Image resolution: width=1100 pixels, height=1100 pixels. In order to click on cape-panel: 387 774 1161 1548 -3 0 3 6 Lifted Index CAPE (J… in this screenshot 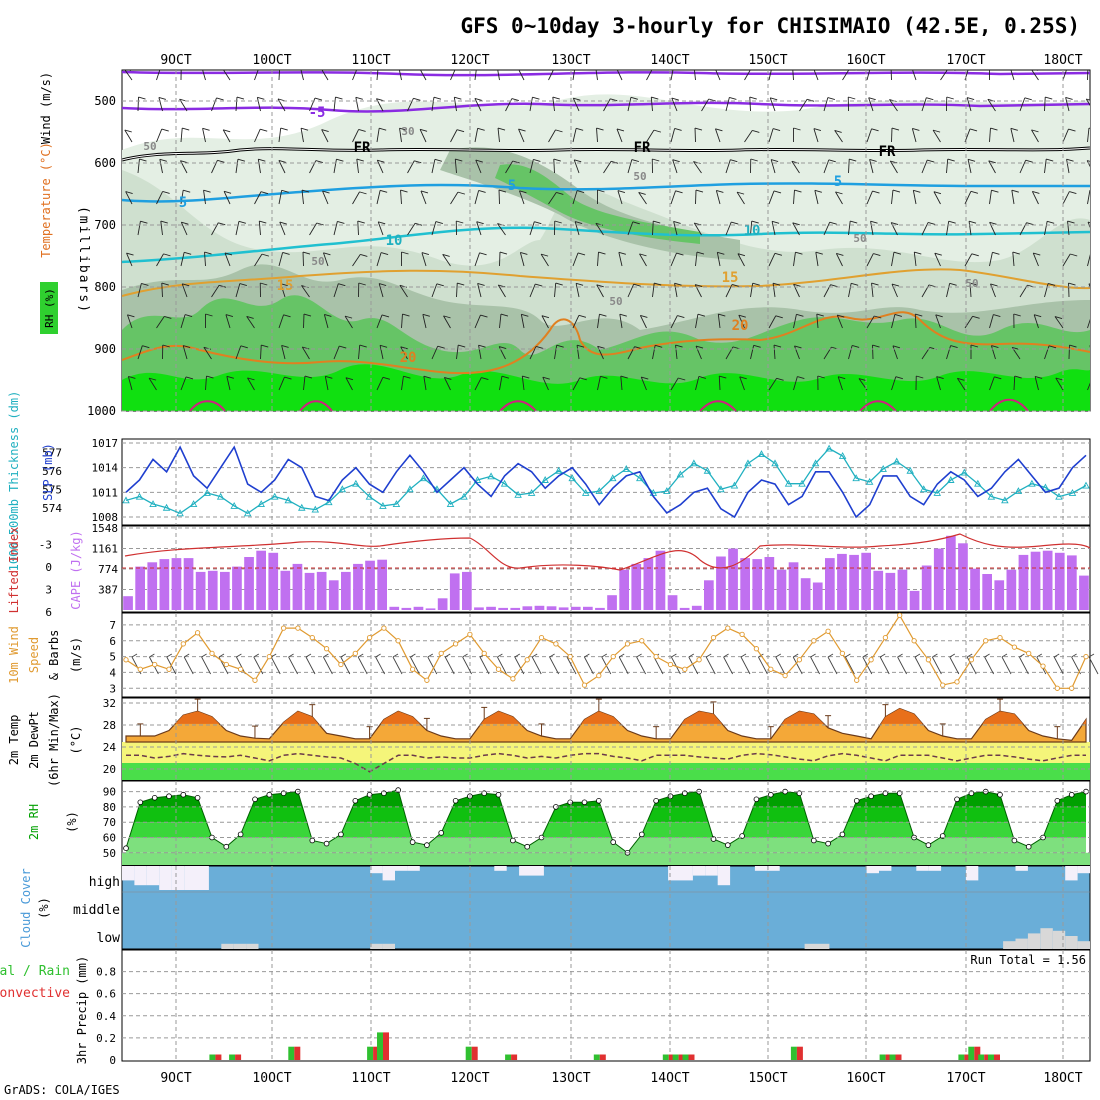, I will do `click(549, 570)`.